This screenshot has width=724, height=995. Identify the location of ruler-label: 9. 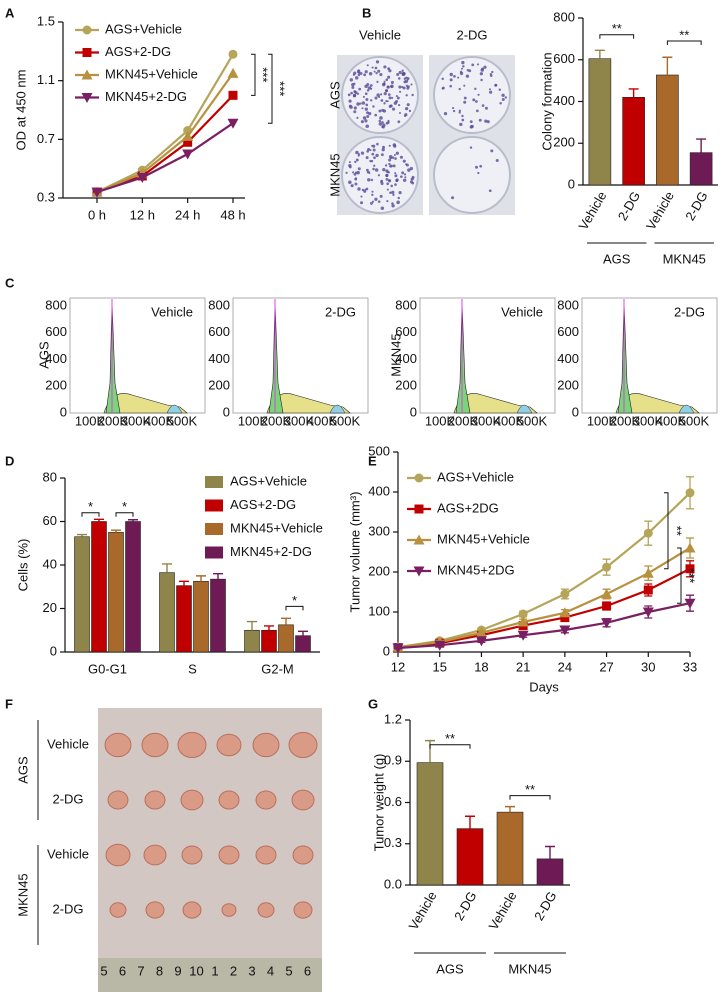
(177, 970).